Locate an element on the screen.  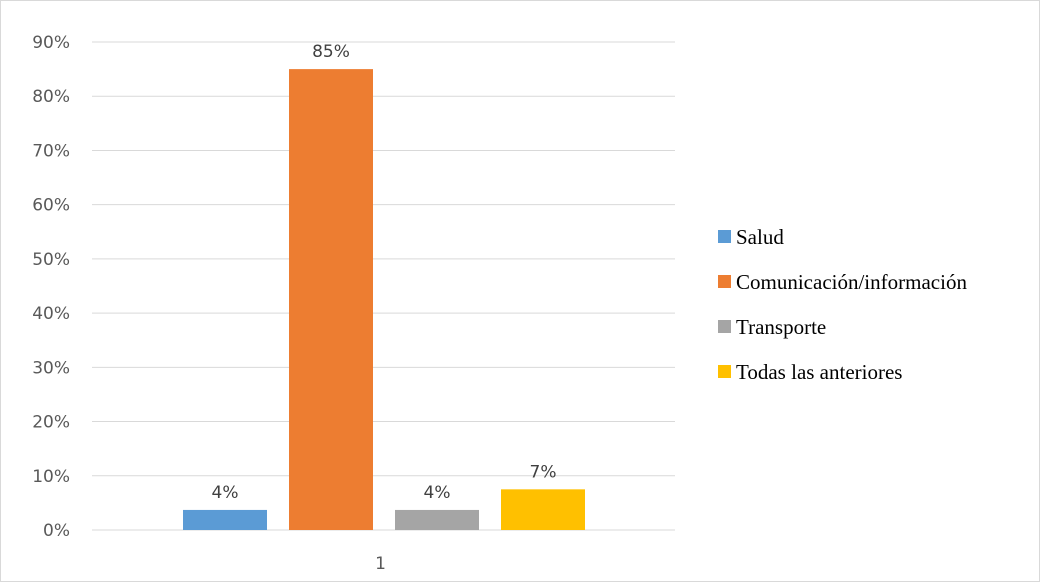
y-tick-label: 30% is located at coordinates (51, 368).